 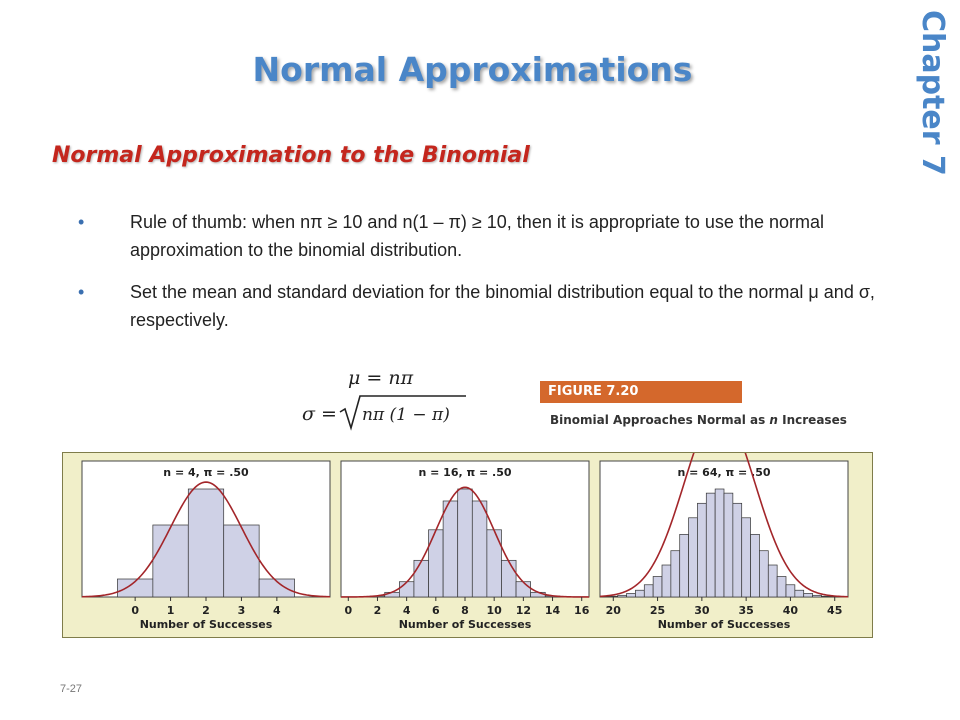 I want to click on x-tick-label: 40, so click(x=791, y=610).